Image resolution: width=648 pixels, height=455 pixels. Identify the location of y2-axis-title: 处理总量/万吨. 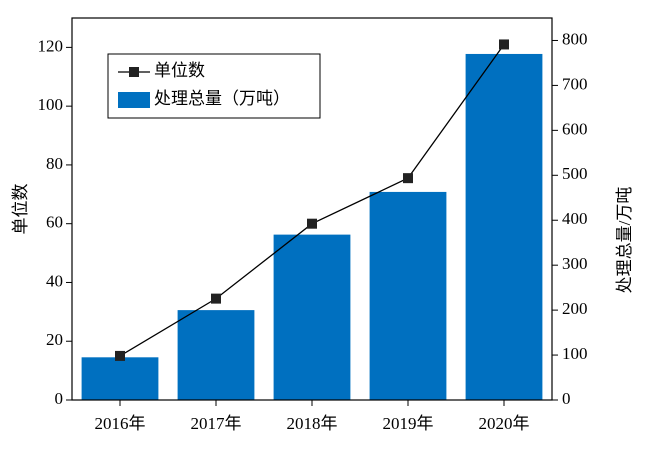
(624, 240).